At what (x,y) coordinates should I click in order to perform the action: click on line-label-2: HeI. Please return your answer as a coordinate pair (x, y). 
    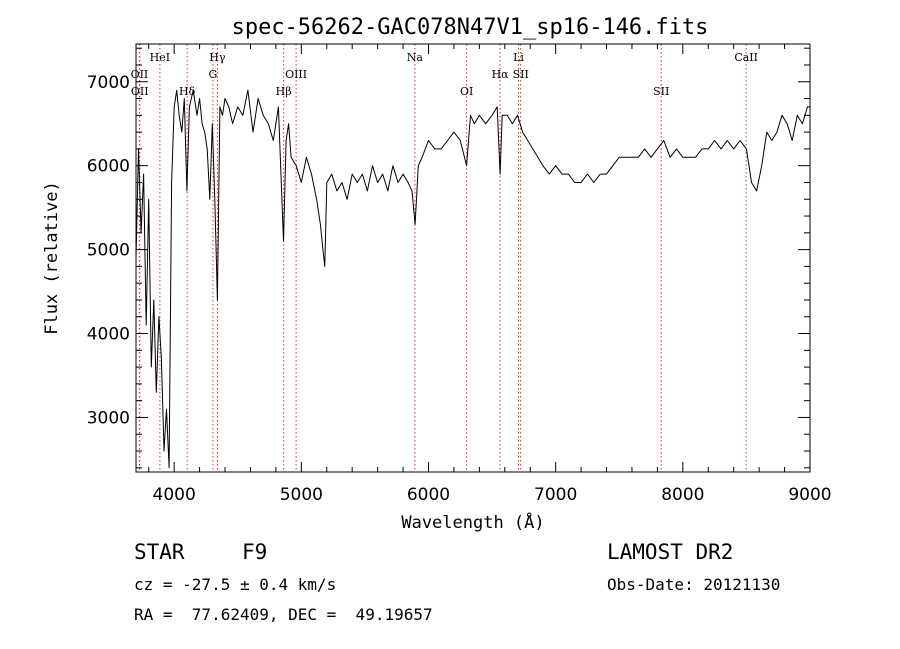
    Looking at the image, I should click on (160, 57).